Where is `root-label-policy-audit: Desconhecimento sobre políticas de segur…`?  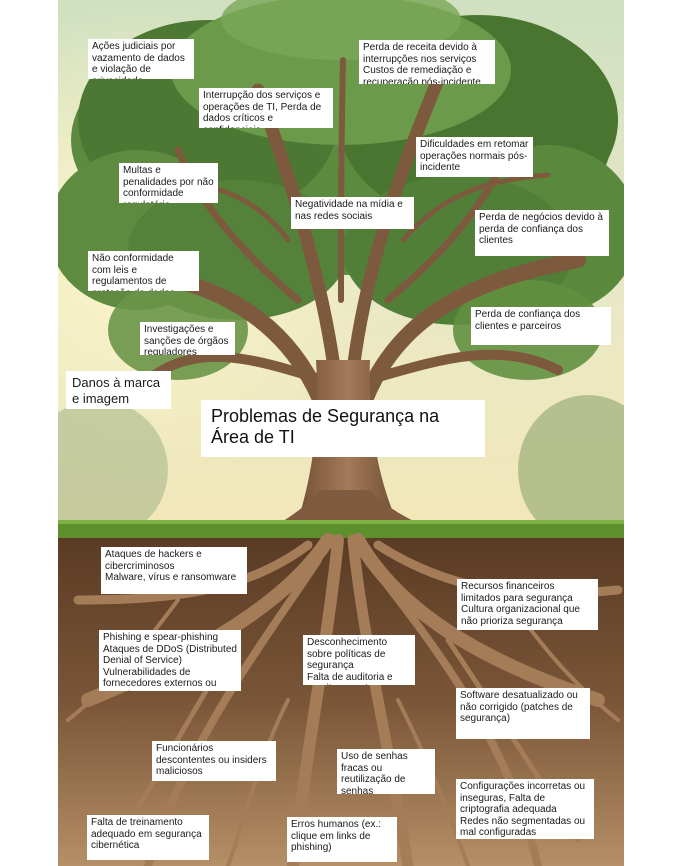 root-label-policy-audit: Desconhecimento sobre políticas de segur… is located at coordinates (359, 660).